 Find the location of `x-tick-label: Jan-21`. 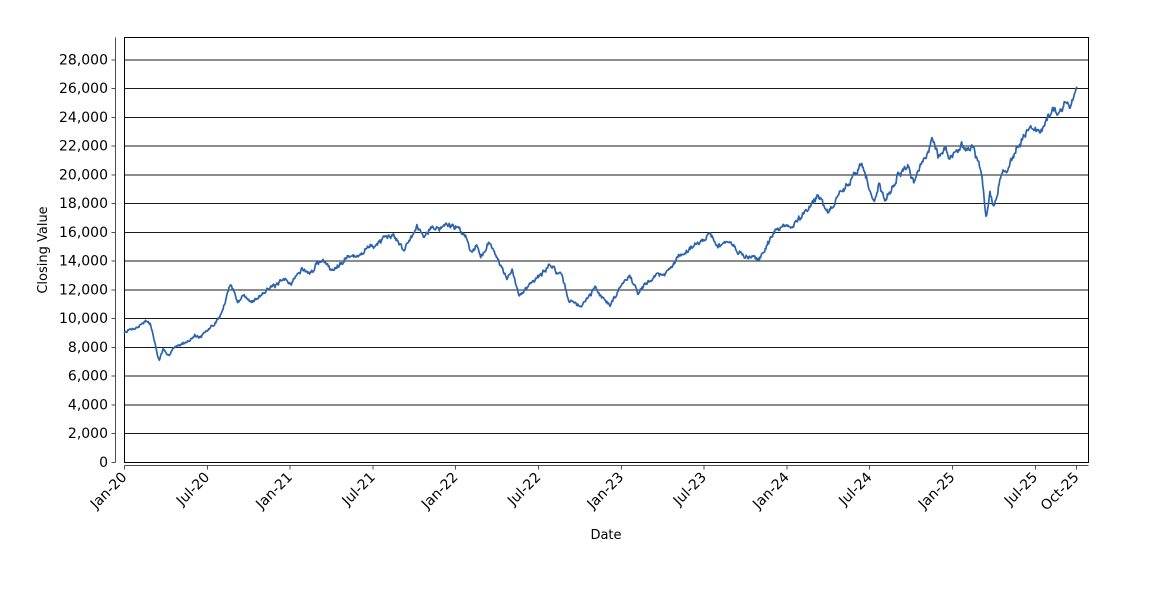

x-tick-label: Jan-21 is located at coordinates (273, 491).